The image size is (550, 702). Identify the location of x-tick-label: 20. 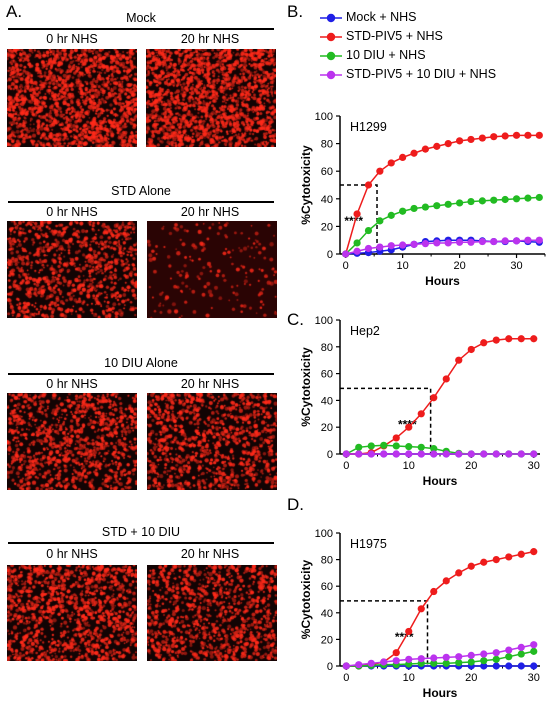
(459, 266).